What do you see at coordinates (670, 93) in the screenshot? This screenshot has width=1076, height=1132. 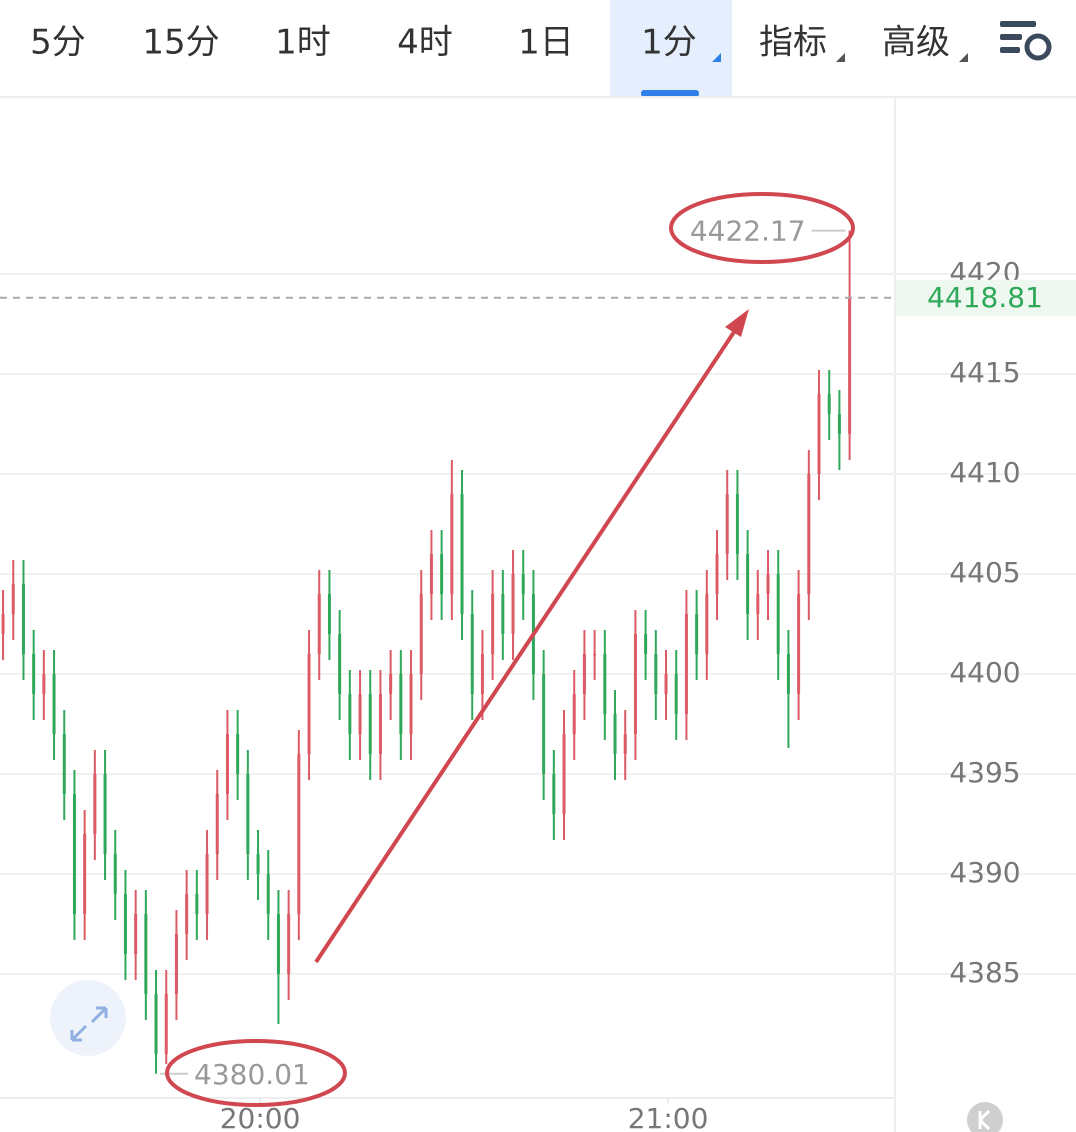 I see `tab-indicator` at bounding box center [670, 93].